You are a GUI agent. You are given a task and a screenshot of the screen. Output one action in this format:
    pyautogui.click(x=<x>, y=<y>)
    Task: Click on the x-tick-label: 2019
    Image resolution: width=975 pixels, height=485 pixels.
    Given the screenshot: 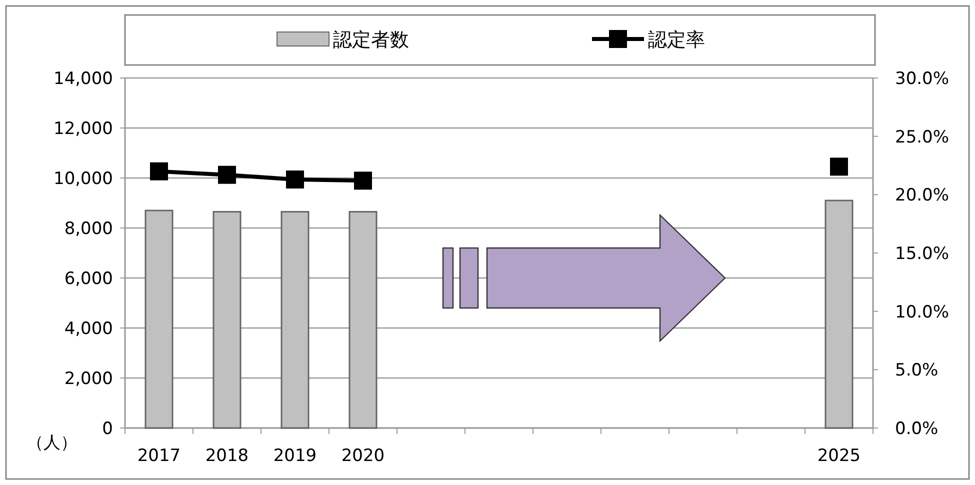 What is the action you would take?
    pyautogui.click(x=295, y=456)
    